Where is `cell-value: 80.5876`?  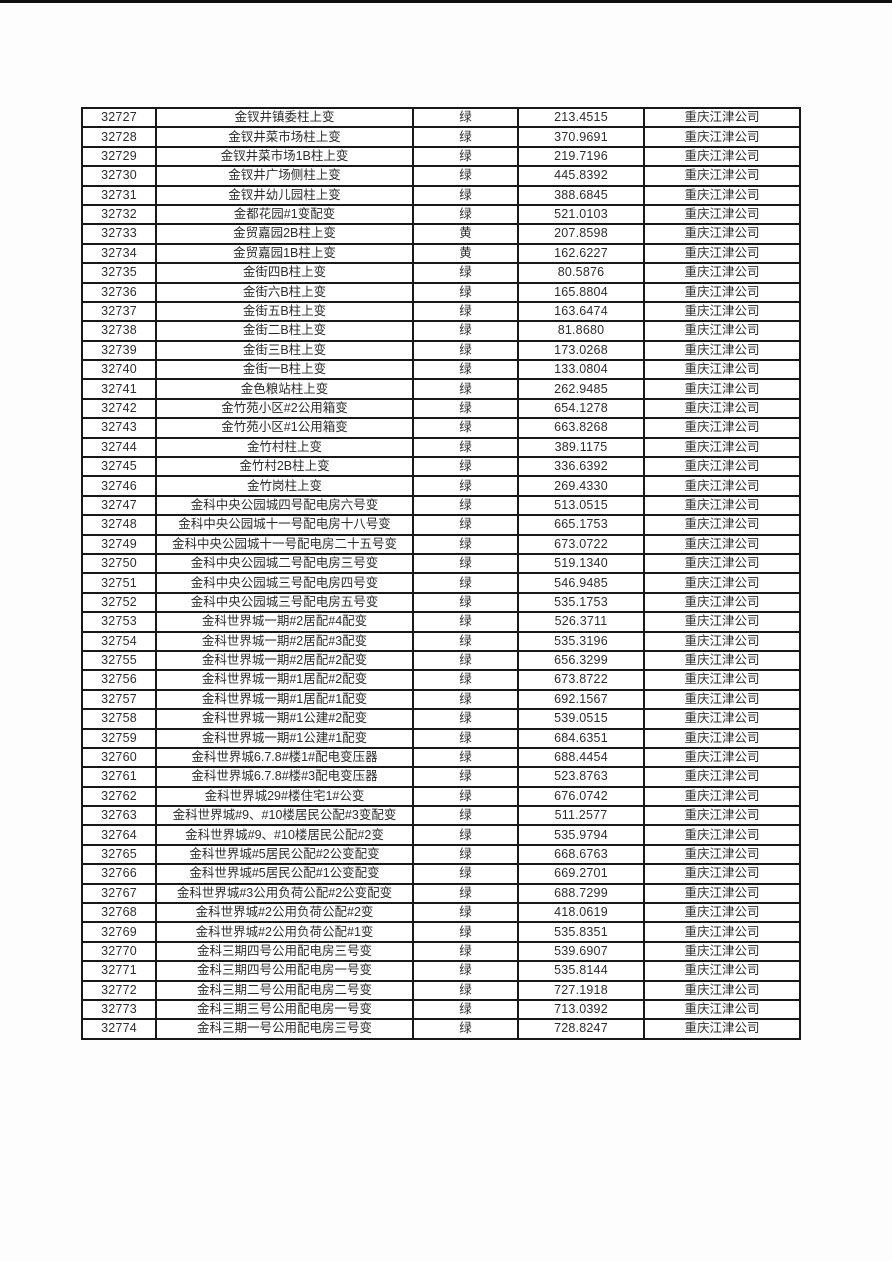 cell-value: 80.5876 is located at coordinates (581, 273).